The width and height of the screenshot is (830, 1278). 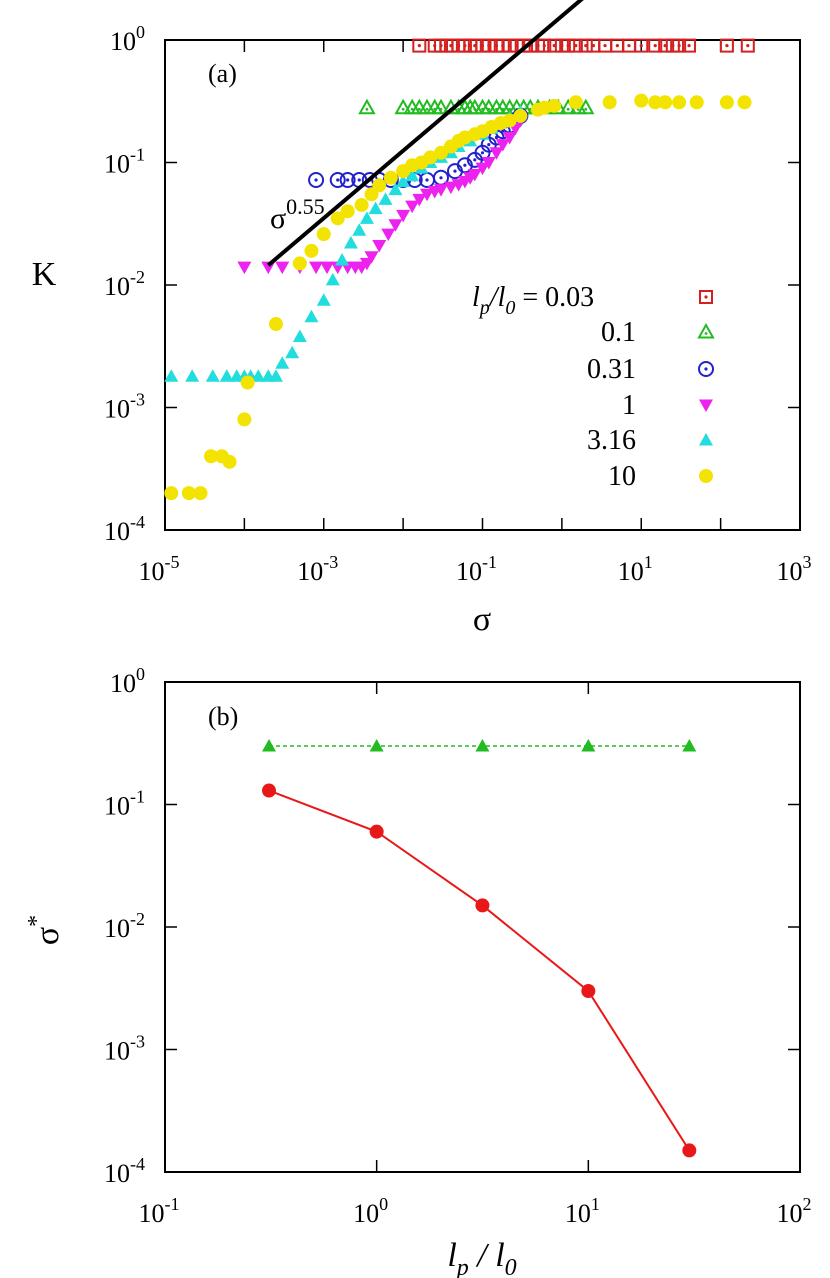 I want to click on panel-b-y-axis-title: σ*, so click(x=45, y=930).